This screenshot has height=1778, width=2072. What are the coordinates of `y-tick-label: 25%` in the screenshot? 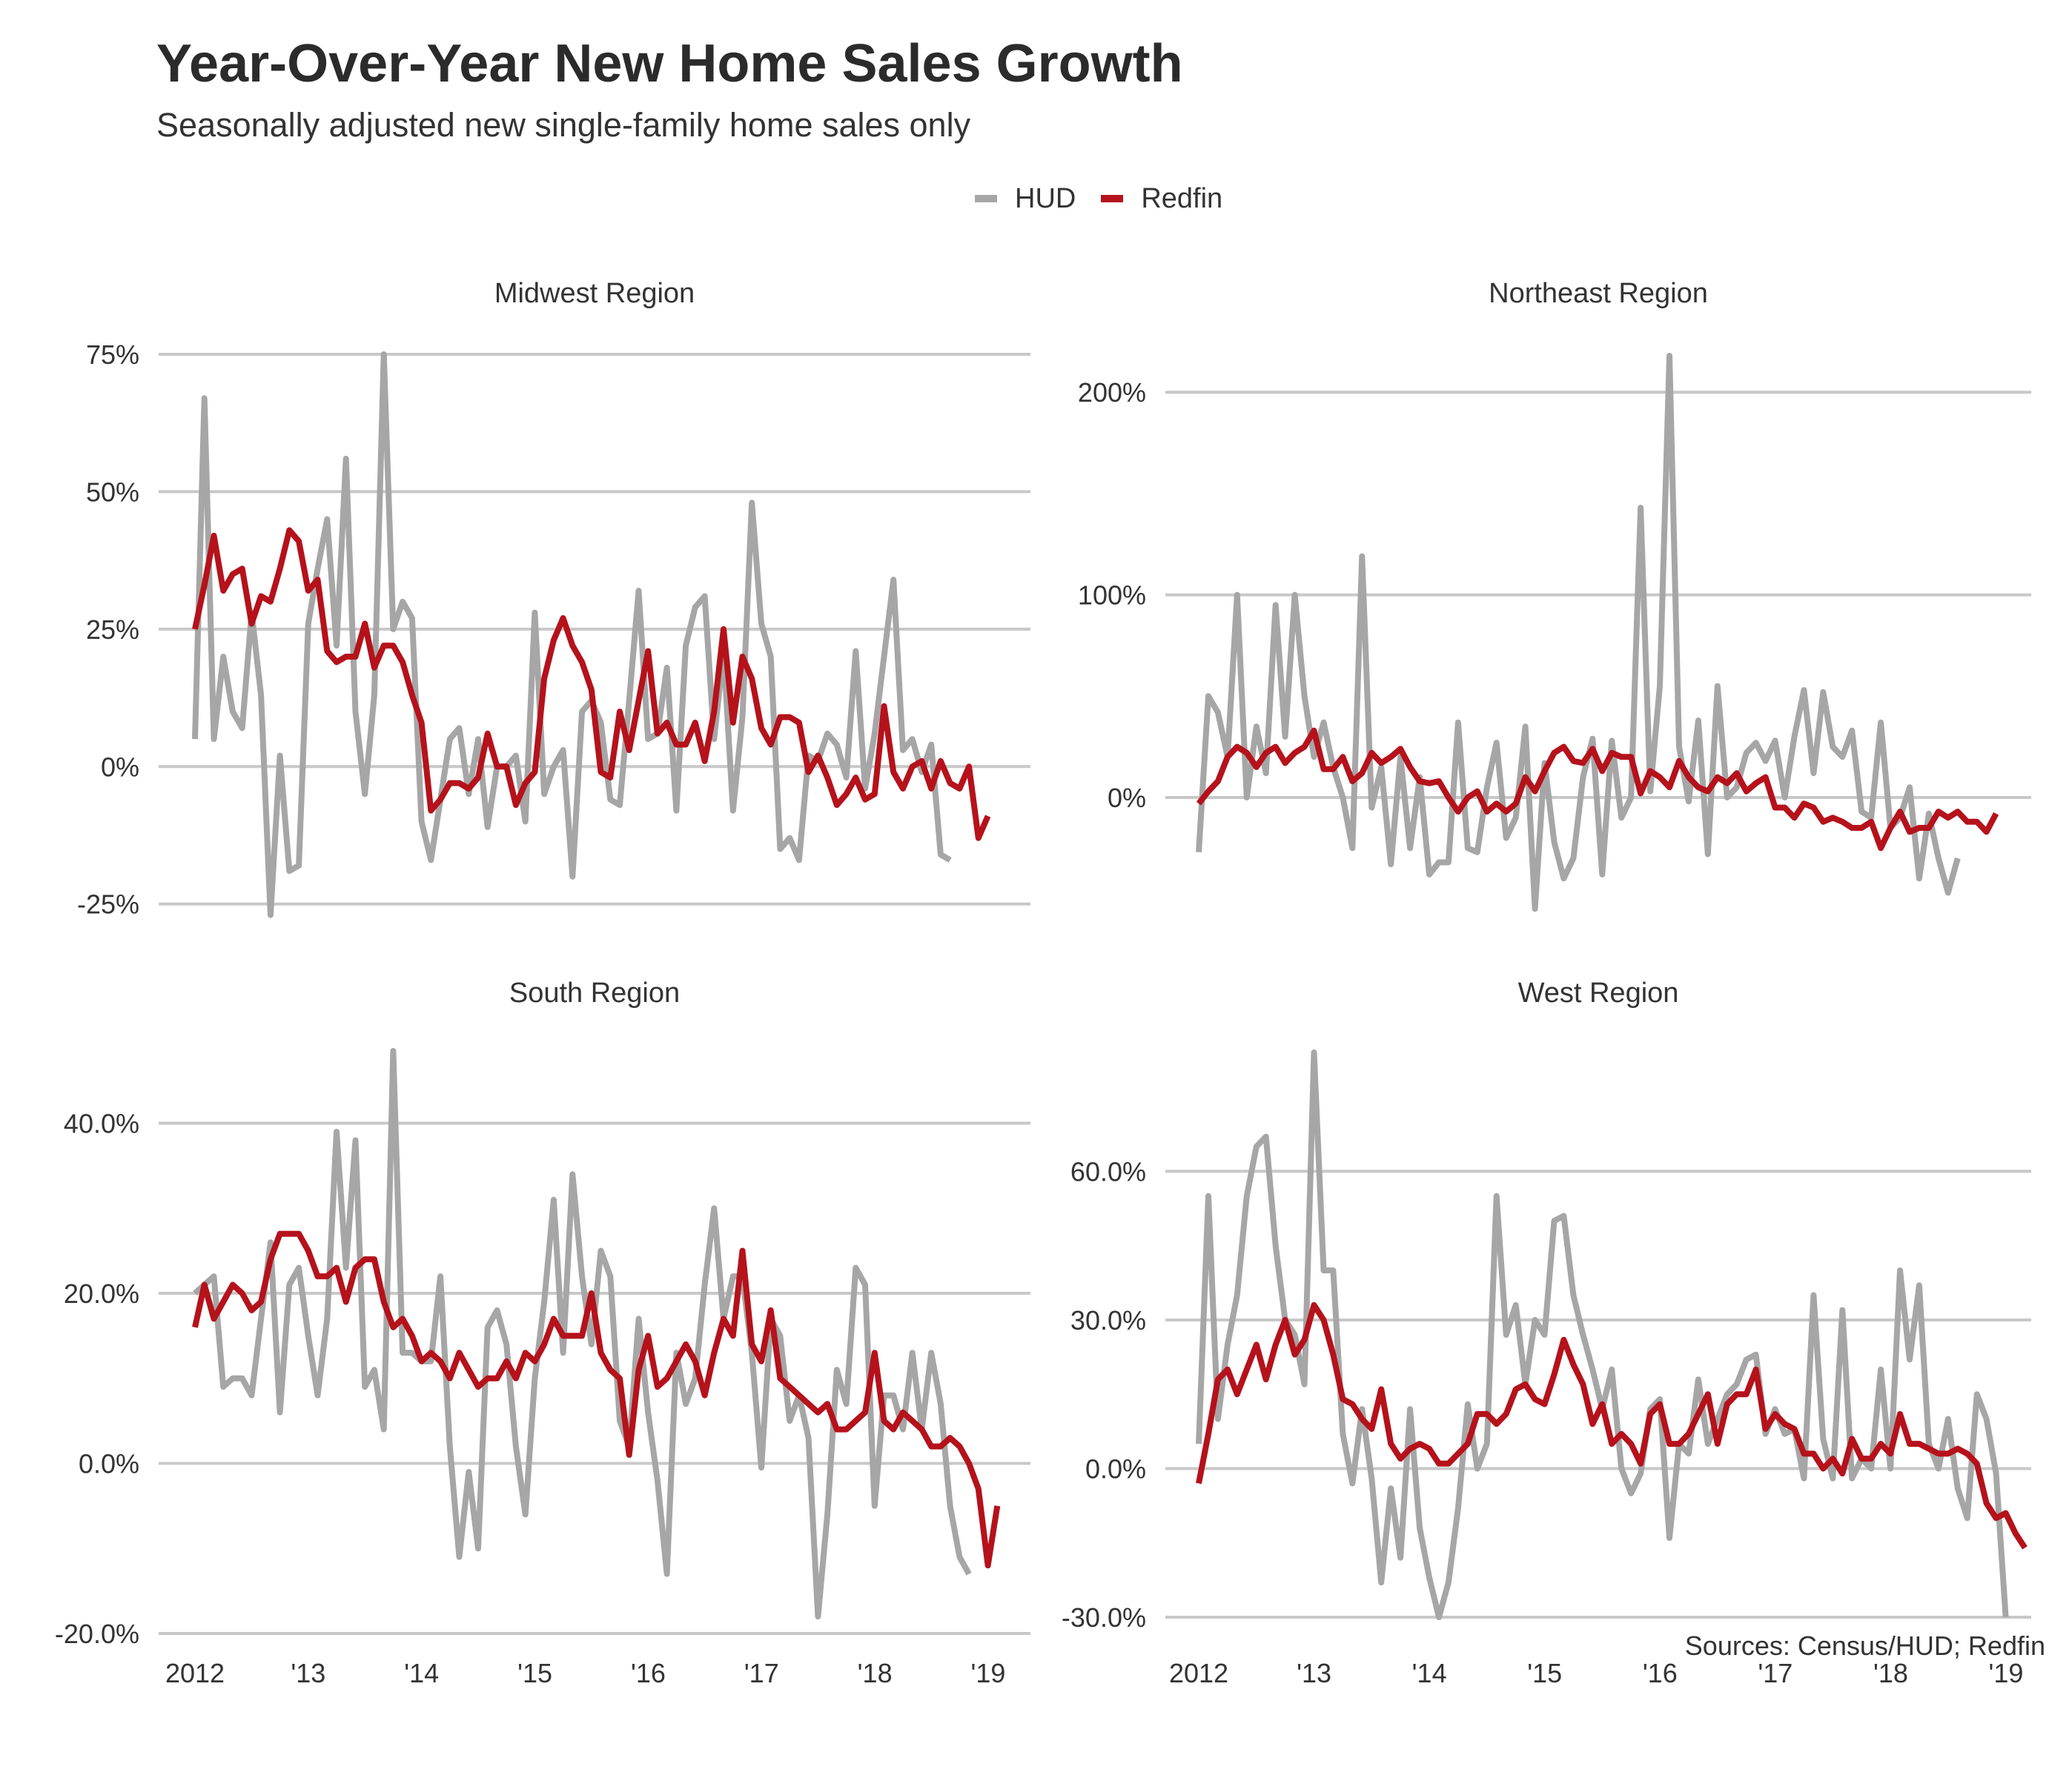 It's located at (112, 629).